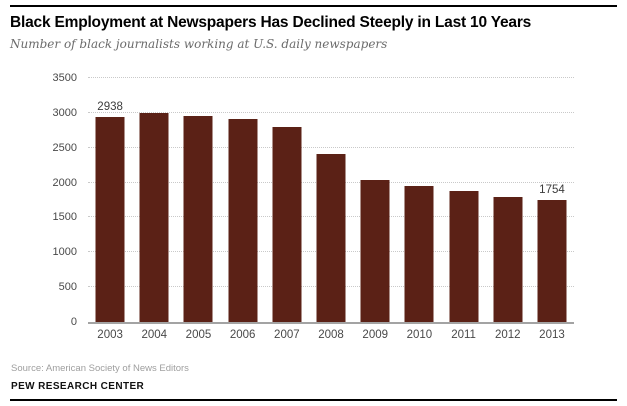 Image resolution: width=627 pixels, height=406 pixels. What do you see at coordinates (508, 259) in the screenshot?
I see `bar-2012` at bounding box center [508, 259].